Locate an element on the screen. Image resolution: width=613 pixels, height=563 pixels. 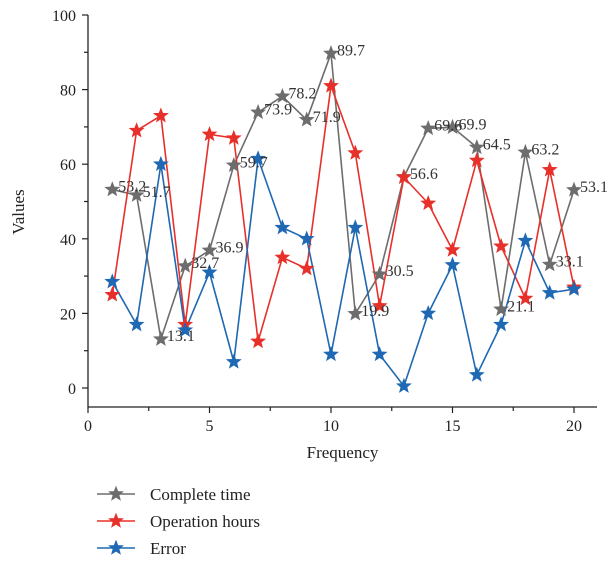
x-tick-label: 15 is located at coordinates (453, 426).